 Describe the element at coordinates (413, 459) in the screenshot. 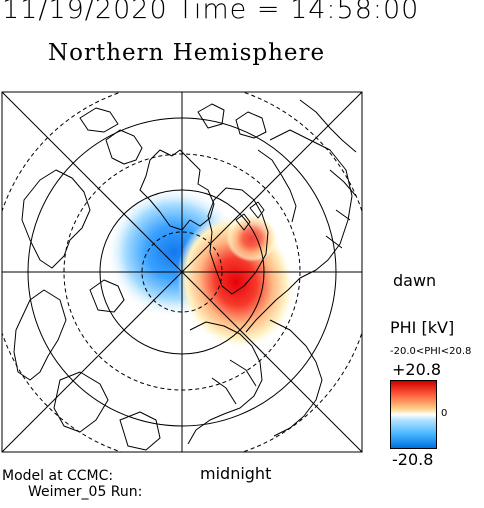

I see `colorbar-min-label: -20.8` at that location.